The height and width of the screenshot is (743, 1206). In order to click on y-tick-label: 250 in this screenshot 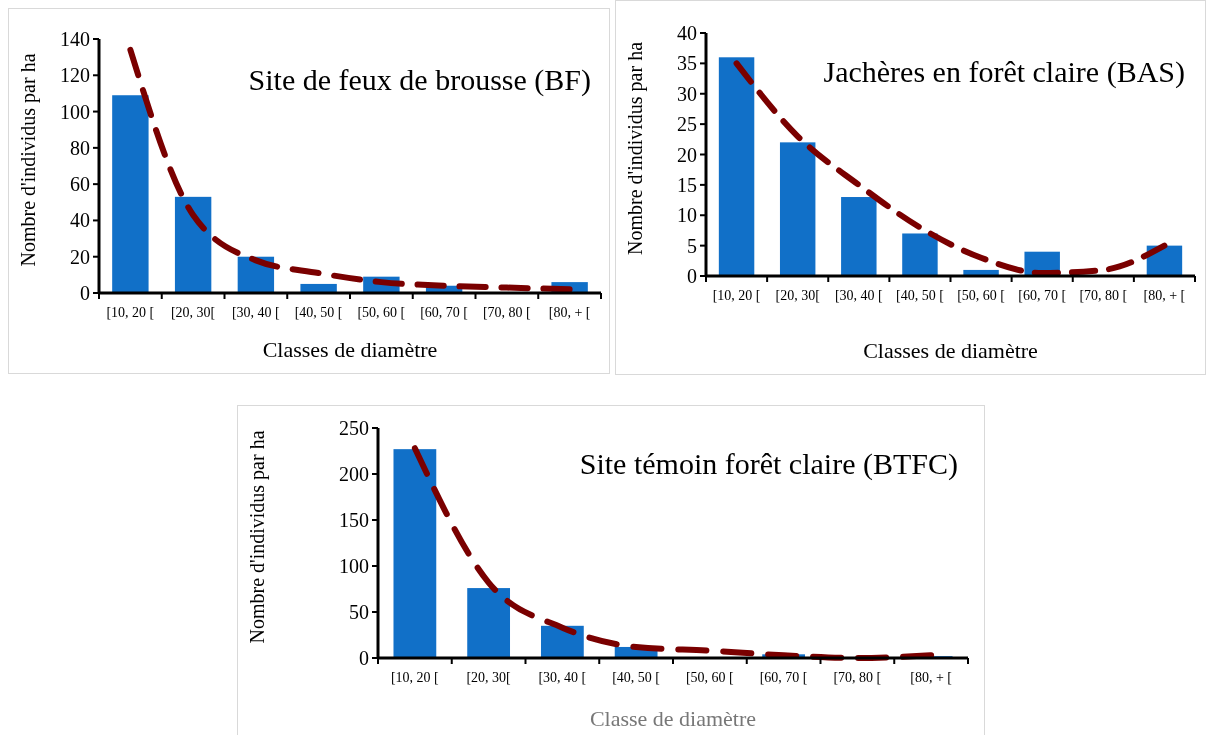, I will do `click(354, 428)`.